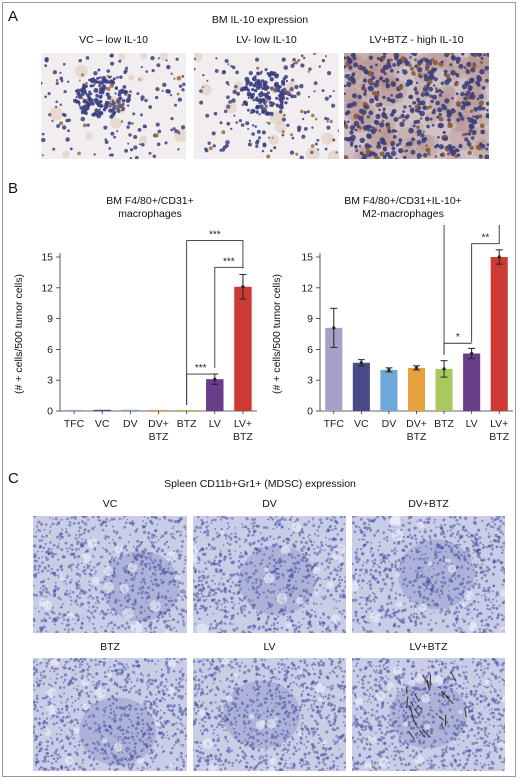 The image size is (520, 781). Describe the element at coordinates (403, 201) in the screenshot. I see `chart-2-title-line1: BM F4/80+/CD31+IL-10+` at that location.